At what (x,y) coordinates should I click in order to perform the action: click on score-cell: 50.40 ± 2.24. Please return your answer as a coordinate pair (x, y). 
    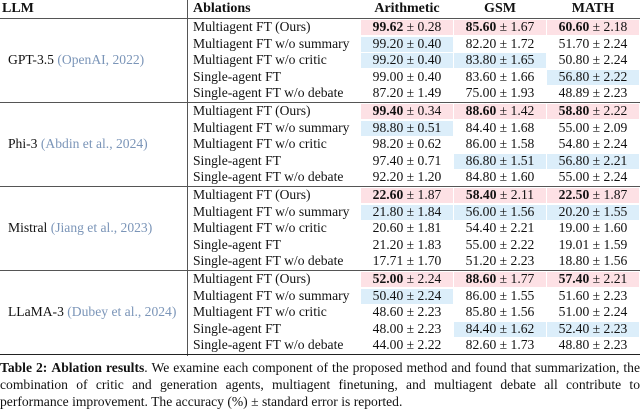
    Looking at the image, I should click on (407, 296).